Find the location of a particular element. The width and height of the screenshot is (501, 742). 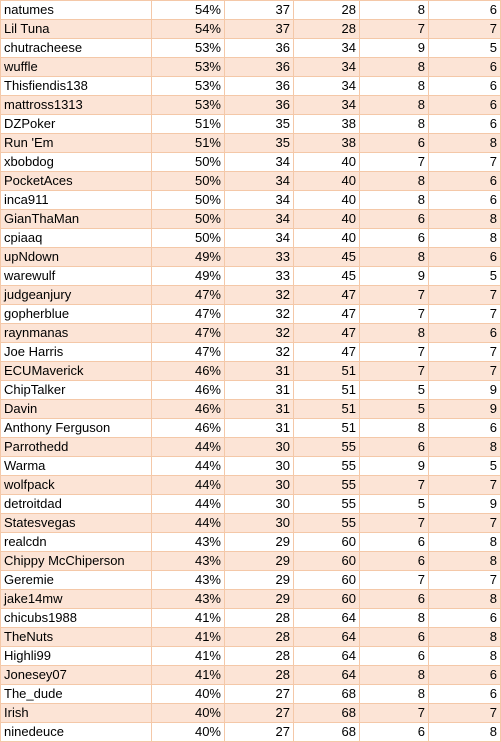

table-row: ECUMaverick 46% 31 51 7 7 is located at coordinates (250, 371).